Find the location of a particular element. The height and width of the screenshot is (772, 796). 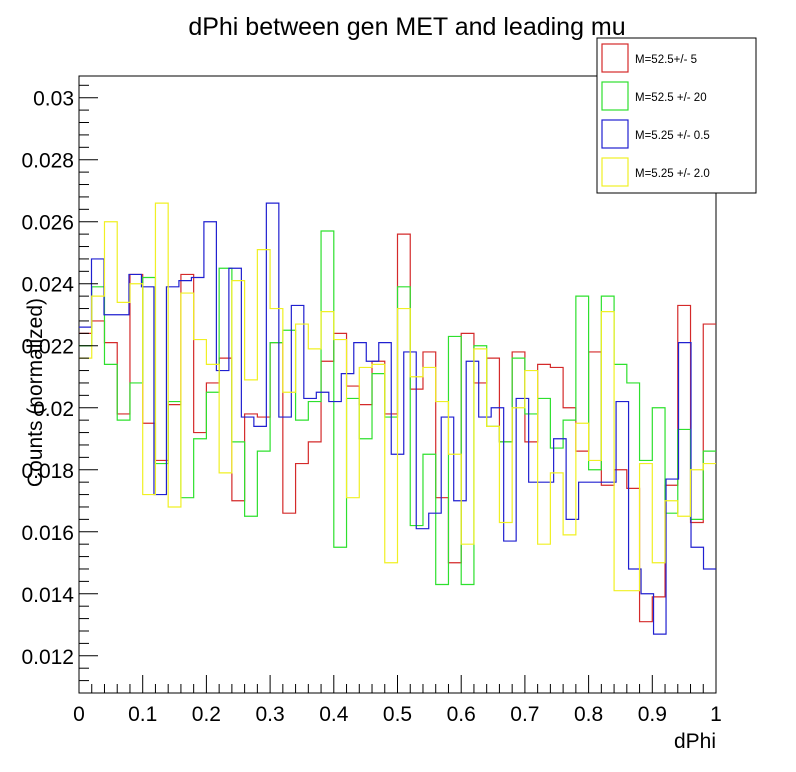

legend-label-3: M=5.25 +/- 0.5 is located at coordinates (672, 136).